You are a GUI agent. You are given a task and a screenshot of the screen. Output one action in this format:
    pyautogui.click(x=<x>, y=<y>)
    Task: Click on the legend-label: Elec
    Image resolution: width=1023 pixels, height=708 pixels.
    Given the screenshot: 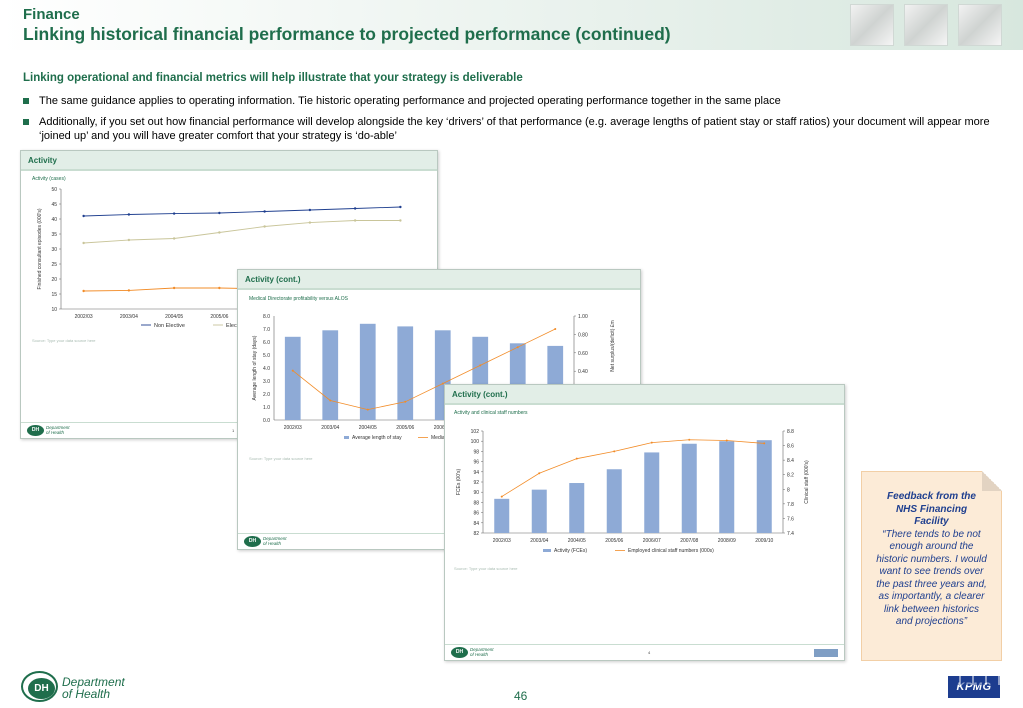 What is the action you would take?
    pyautogui.click(x=231, y=326)
    